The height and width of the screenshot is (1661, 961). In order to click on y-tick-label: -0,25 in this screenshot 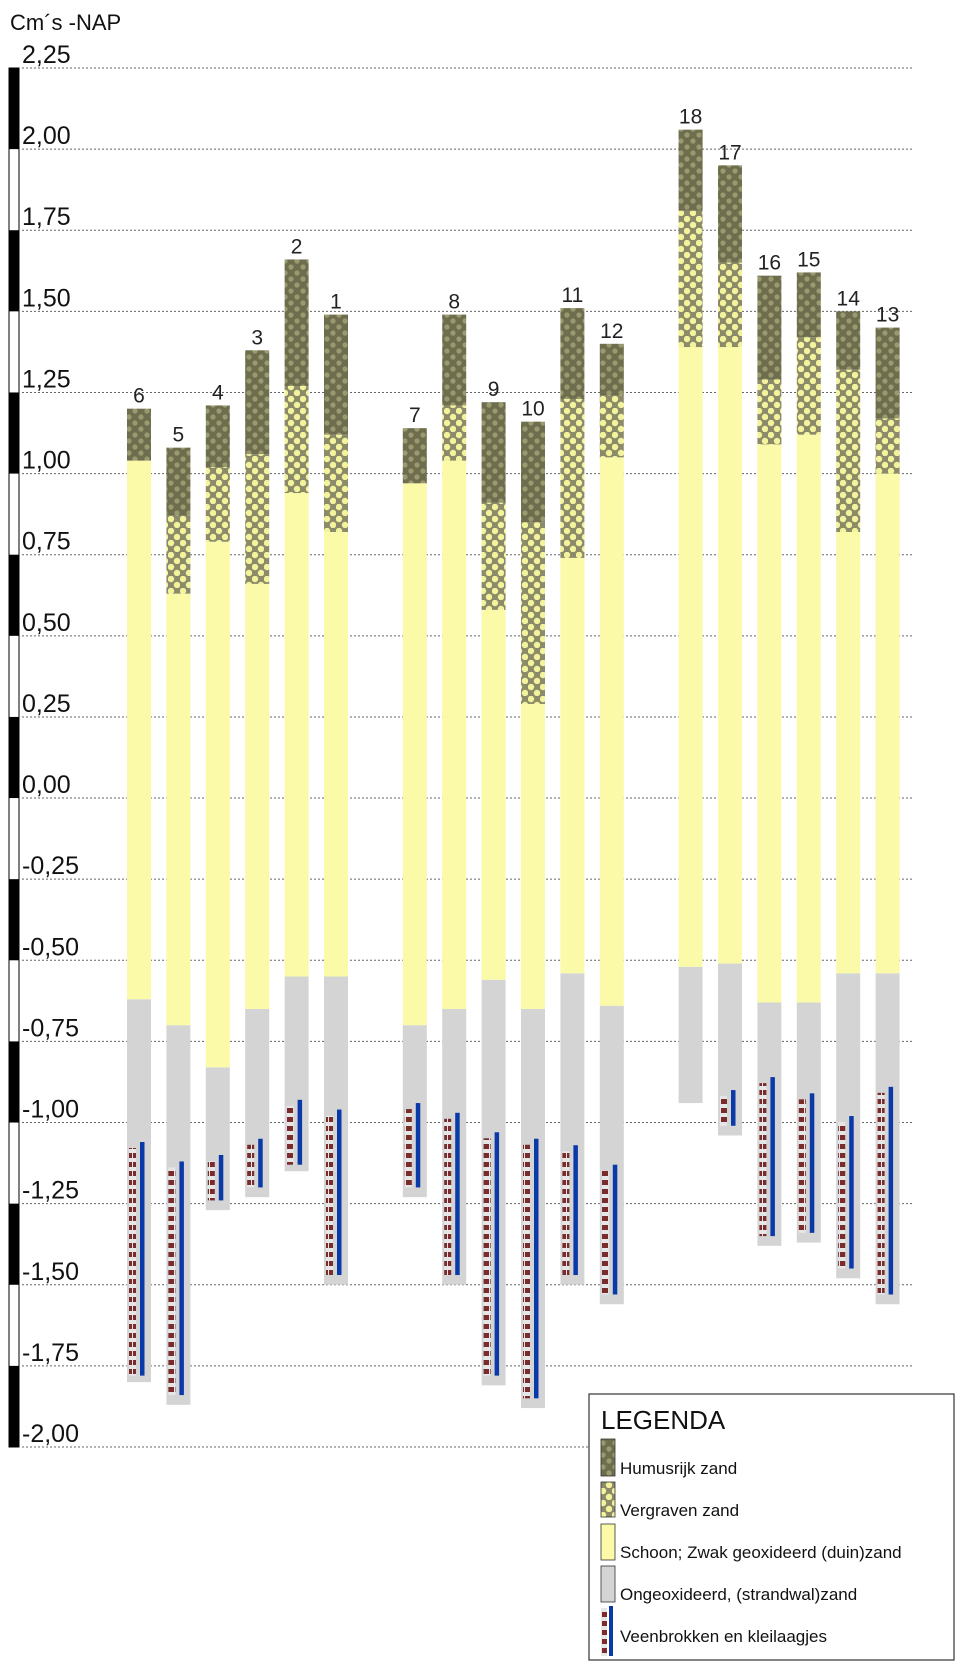, I will do `click(50, 866)`.